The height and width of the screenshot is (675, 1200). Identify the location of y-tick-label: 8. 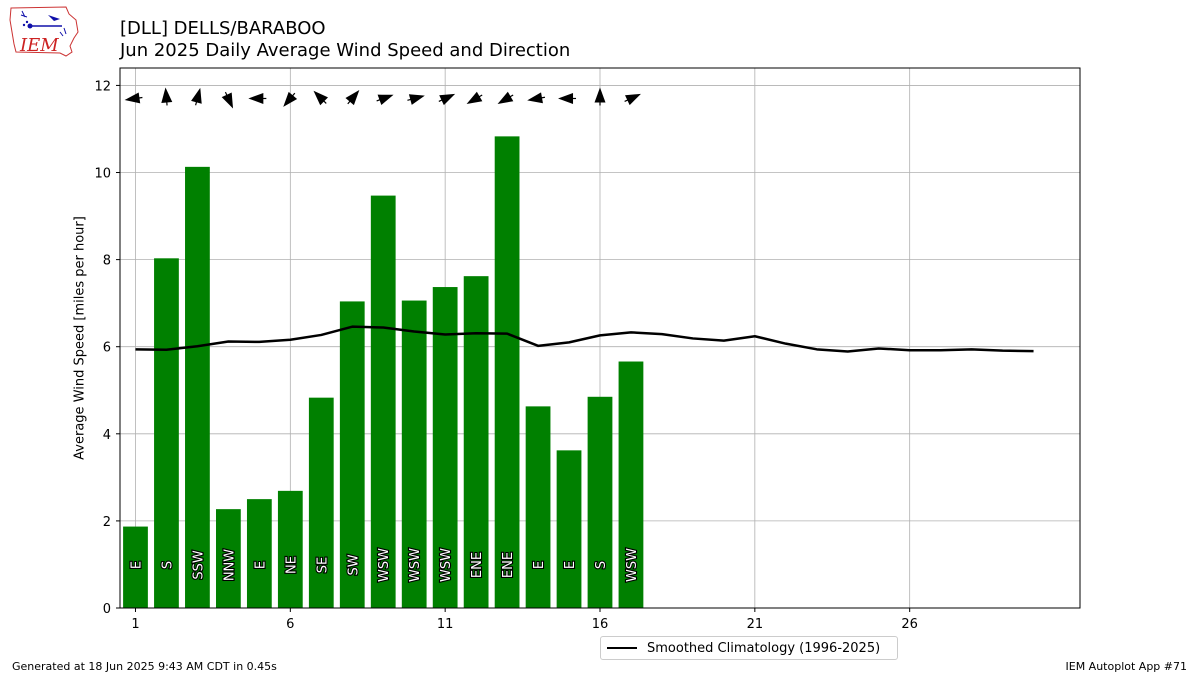
(107, 261).